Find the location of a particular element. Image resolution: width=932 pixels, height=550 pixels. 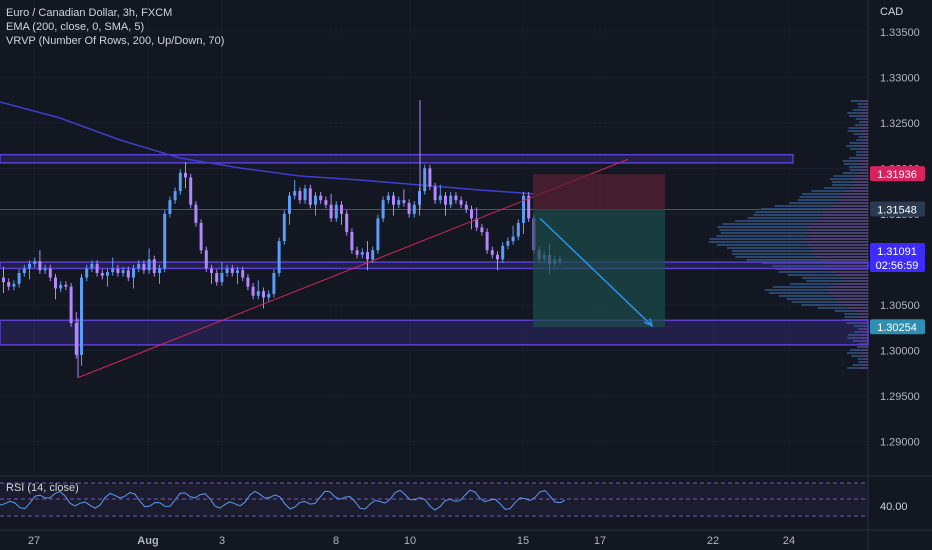

time-tick-label: 22 is located at coordinates (713, 541).